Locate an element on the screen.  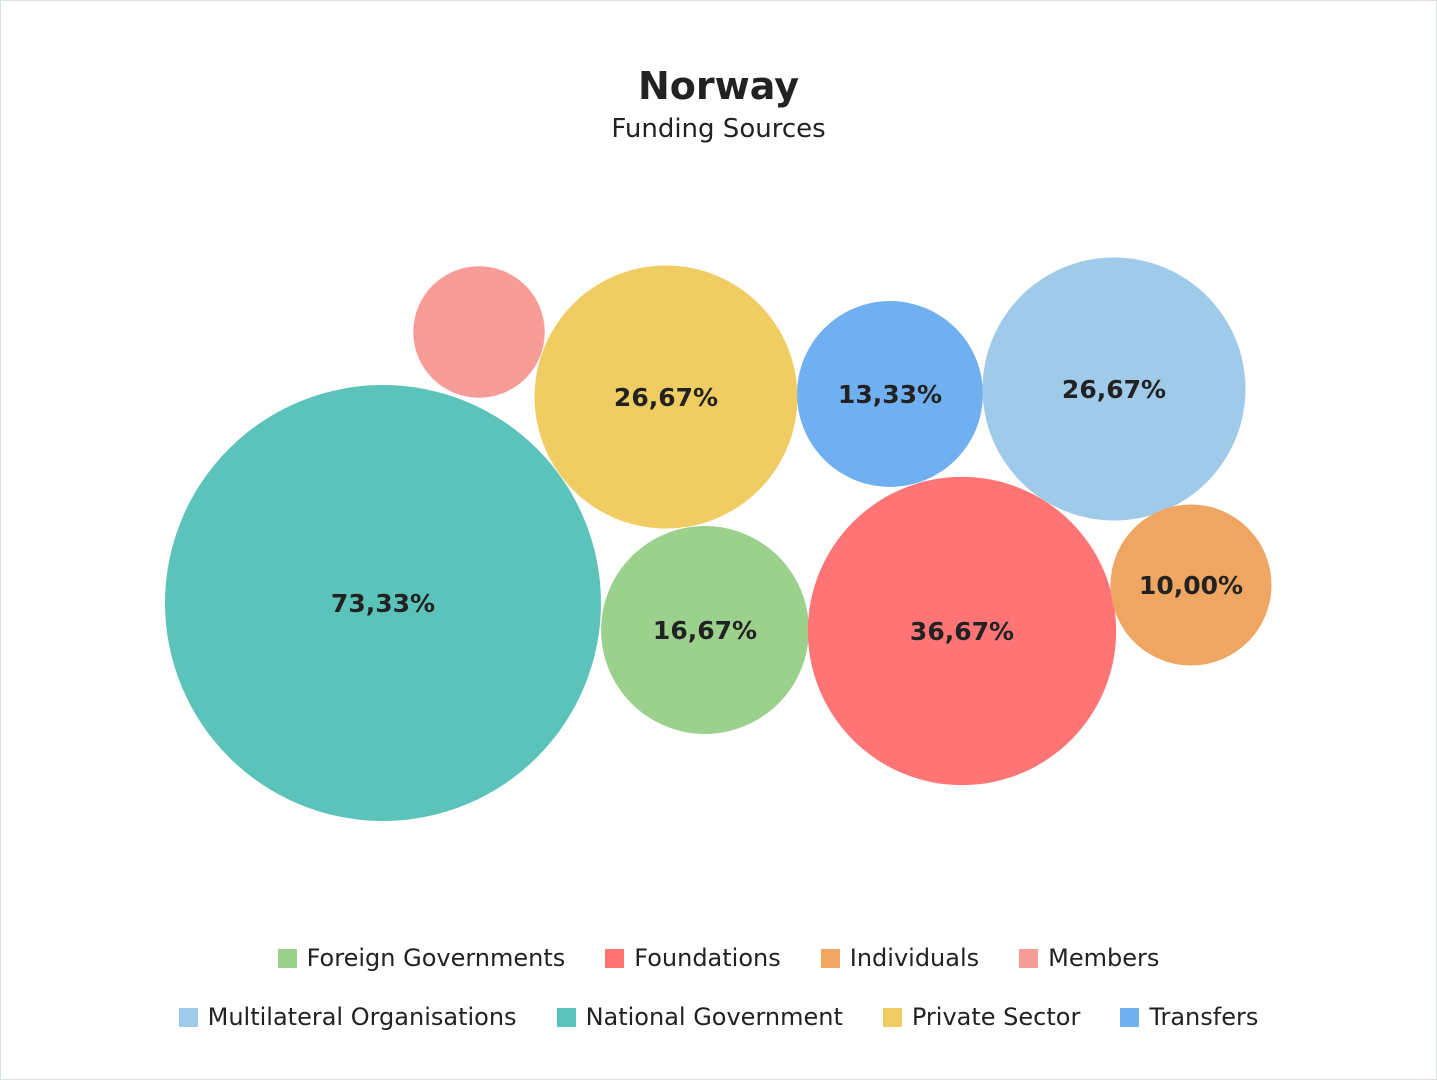
legend-label: Multilateral Organisations is located at coordinates (362, 1017).